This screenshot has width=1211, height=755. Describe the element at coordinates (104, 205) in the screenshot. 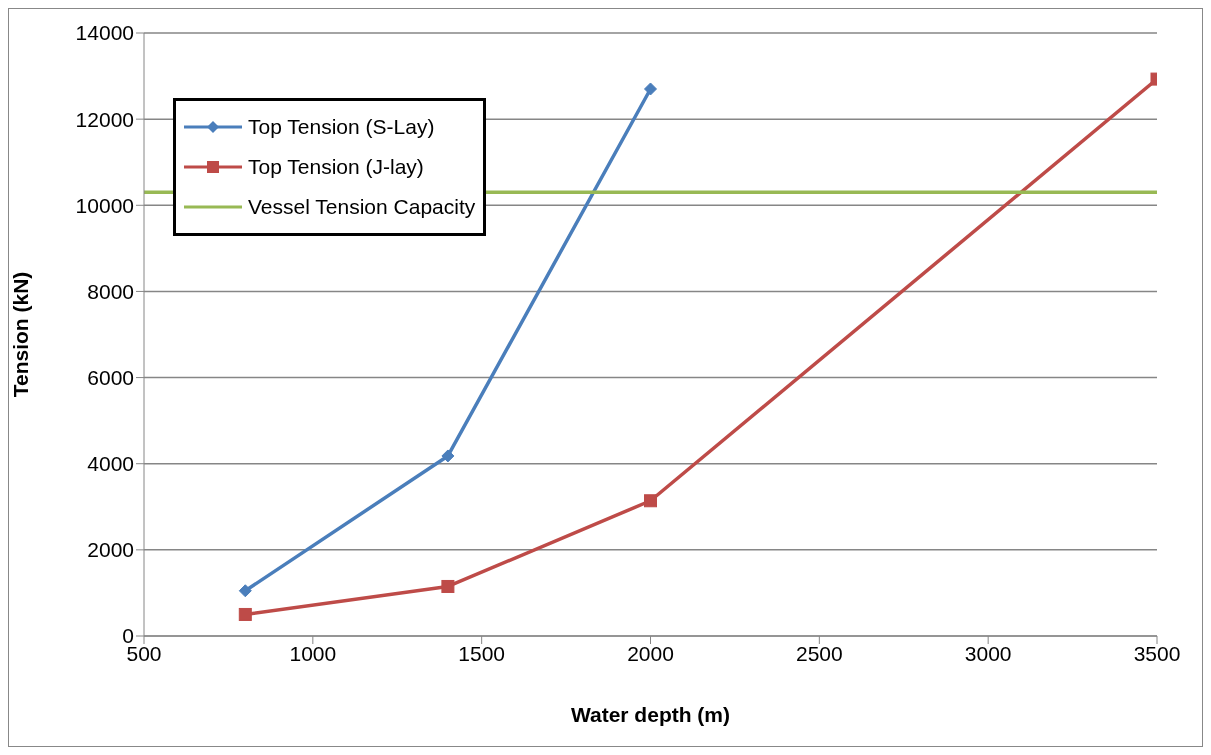

I see `y-tick-label: 10000` at that location.